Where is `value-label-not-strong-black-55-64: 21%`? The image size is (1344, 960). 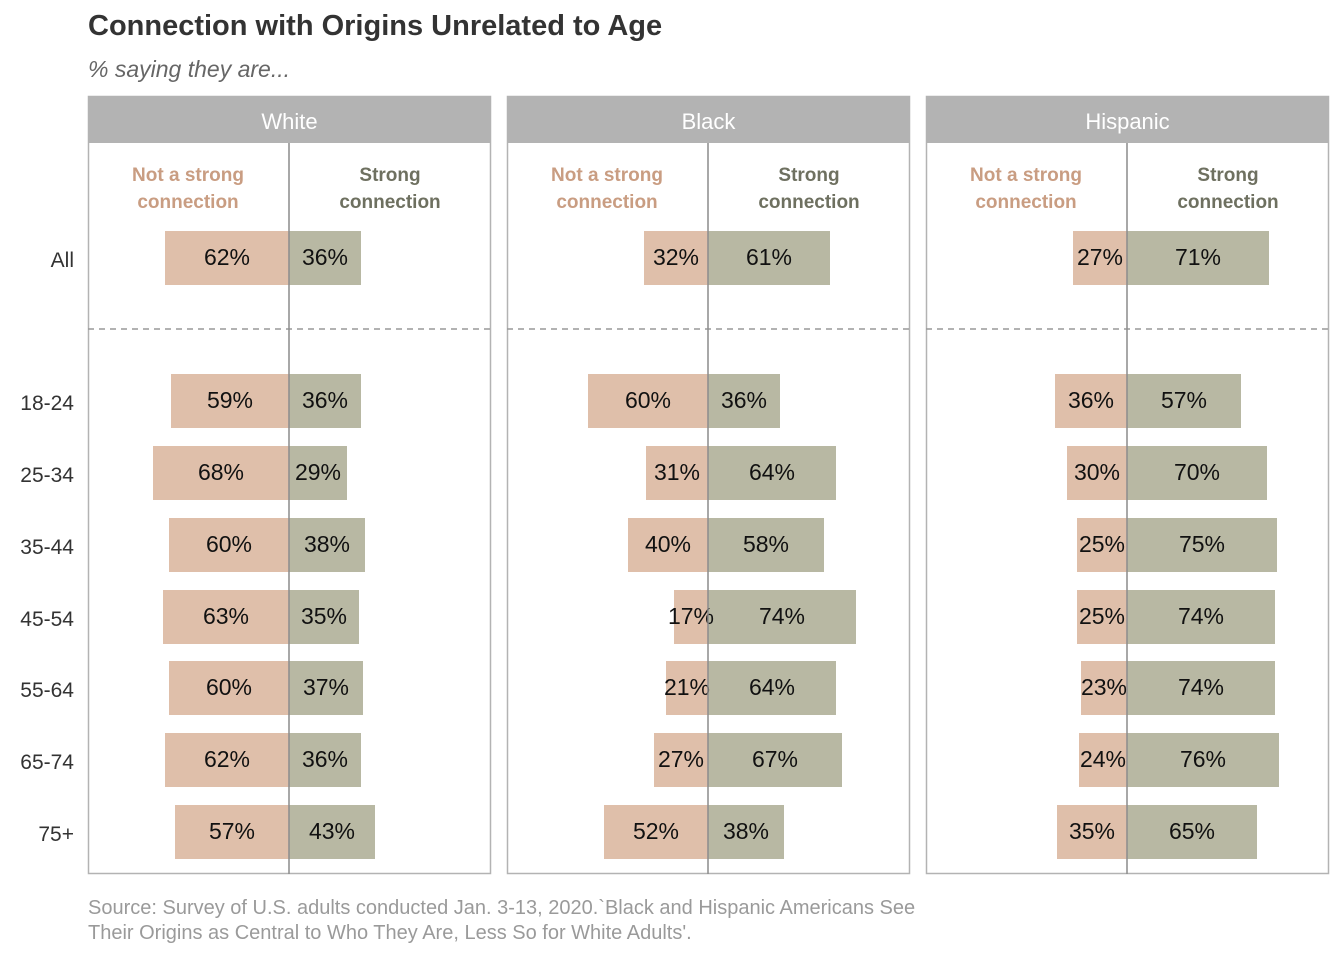 value-label-not-strong-black-55-64: 21% is located at coordinates (687, 687).